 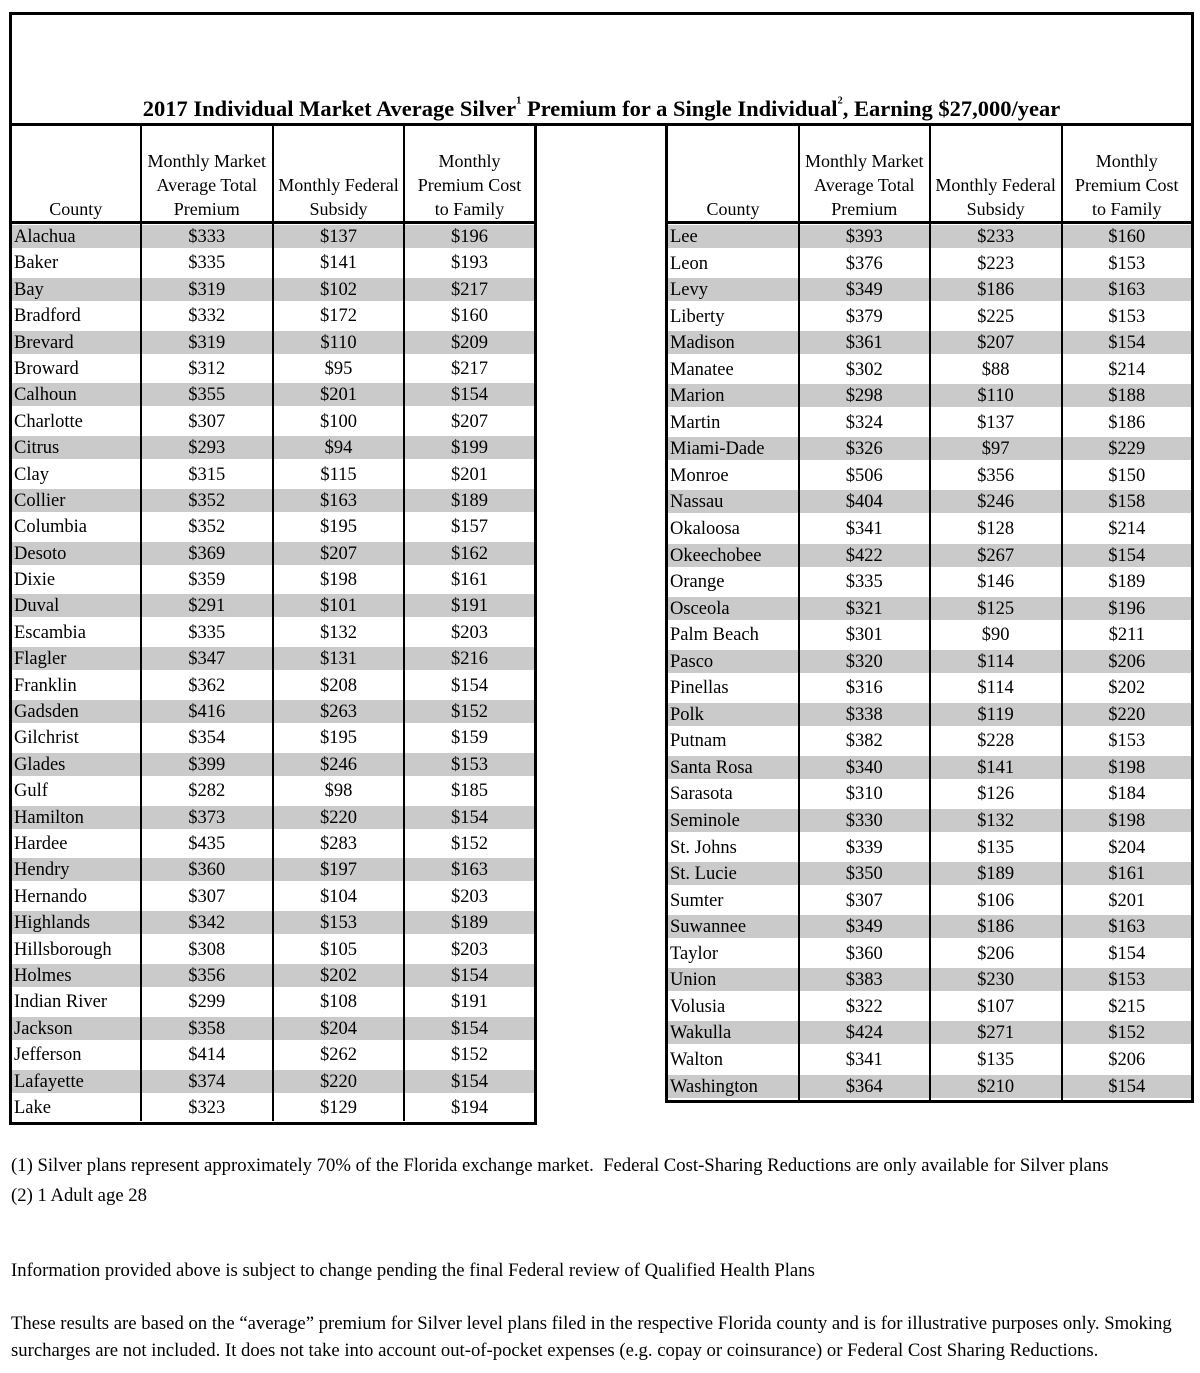 I want to click on table-row: Flagler $347 $131 $216, so click(x=273, y=659).